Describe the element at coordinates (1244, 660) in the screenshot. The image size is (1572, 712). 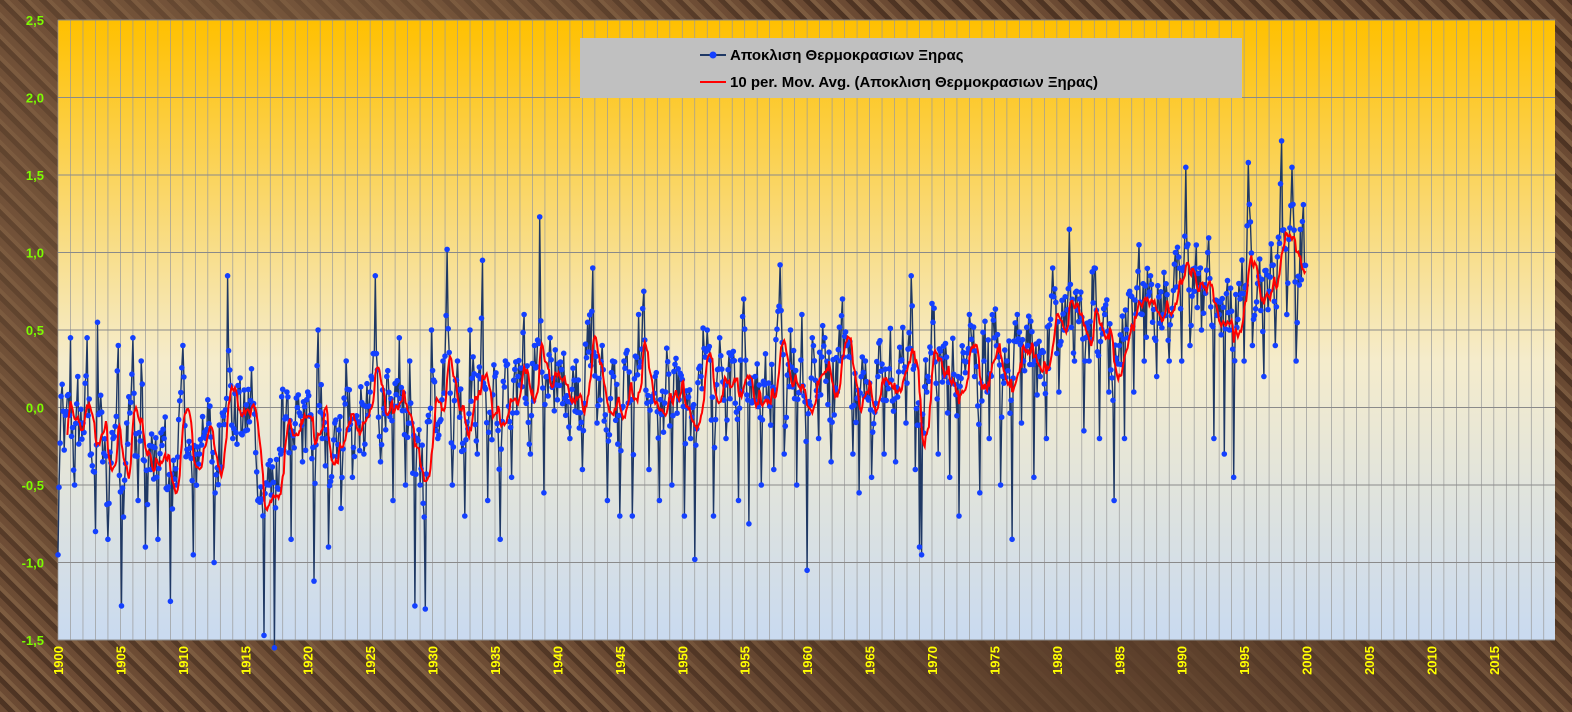
I see `x-tick-label: 1995` at that location.